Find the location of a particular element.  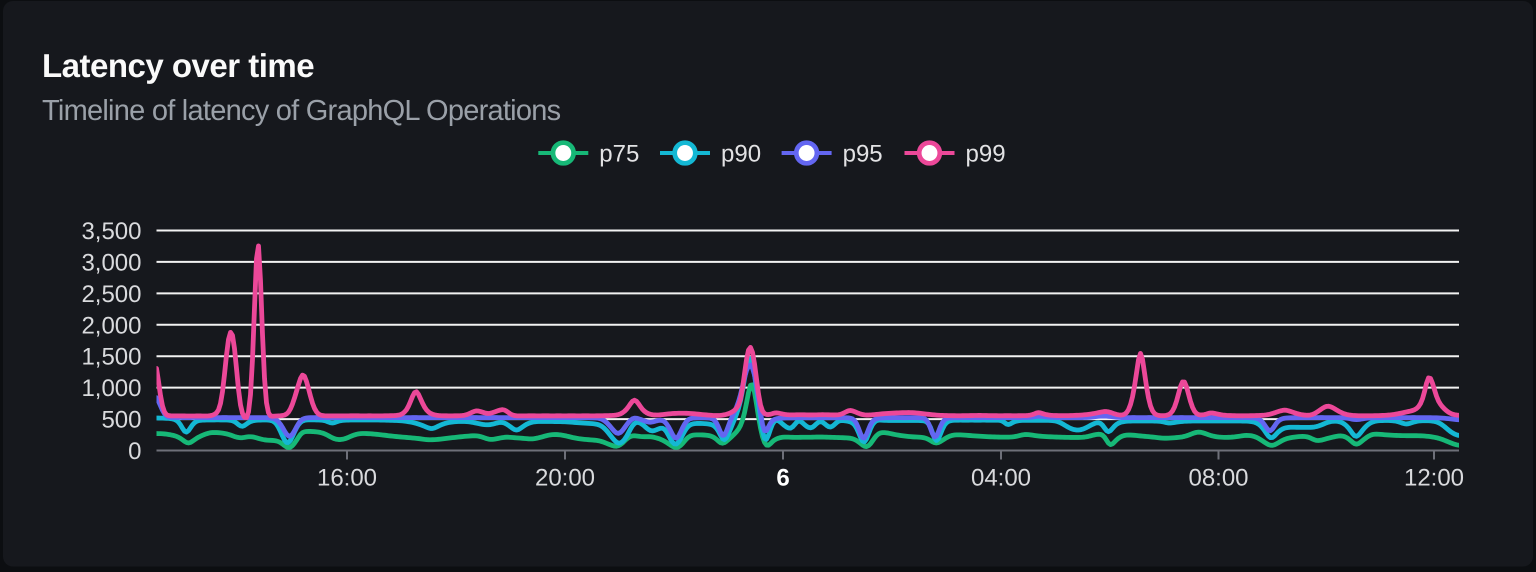

svg-text: 1,500 is located at coordinates (111, 357).